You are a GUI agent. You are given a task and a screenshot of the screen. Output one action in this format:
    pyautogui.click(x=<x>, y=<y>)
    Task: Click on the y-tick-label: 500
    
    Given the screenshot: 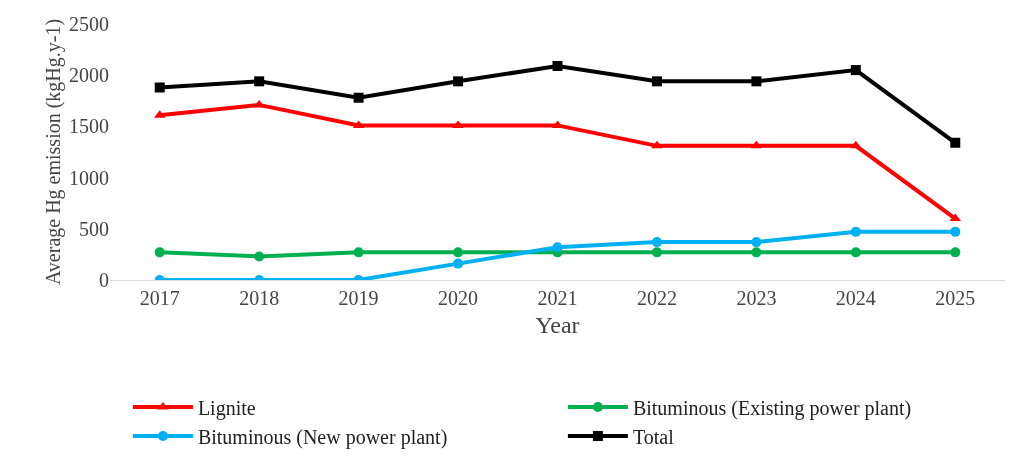 What is the action you would take?
    pyautogui.click(x=94, y=228)
    